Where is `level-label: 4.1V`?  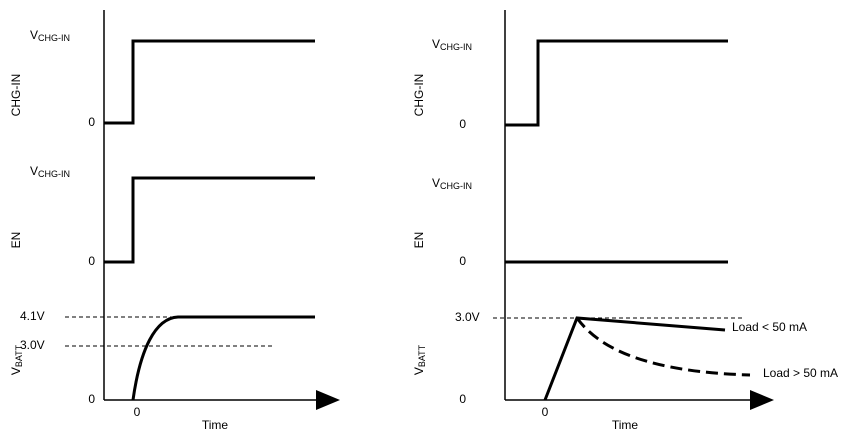
level-label: 4.1V is located at coordinates (32, 316).